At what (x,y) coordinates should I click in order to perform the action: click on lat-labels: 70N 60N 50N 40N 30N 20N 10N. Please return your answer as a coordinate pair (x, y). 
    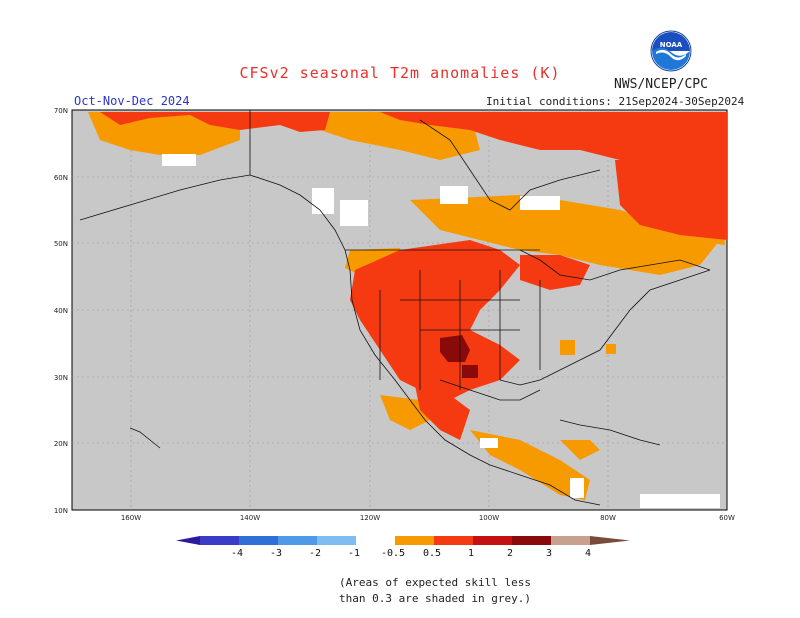
    Looking at the image, I should click on (61, 311).